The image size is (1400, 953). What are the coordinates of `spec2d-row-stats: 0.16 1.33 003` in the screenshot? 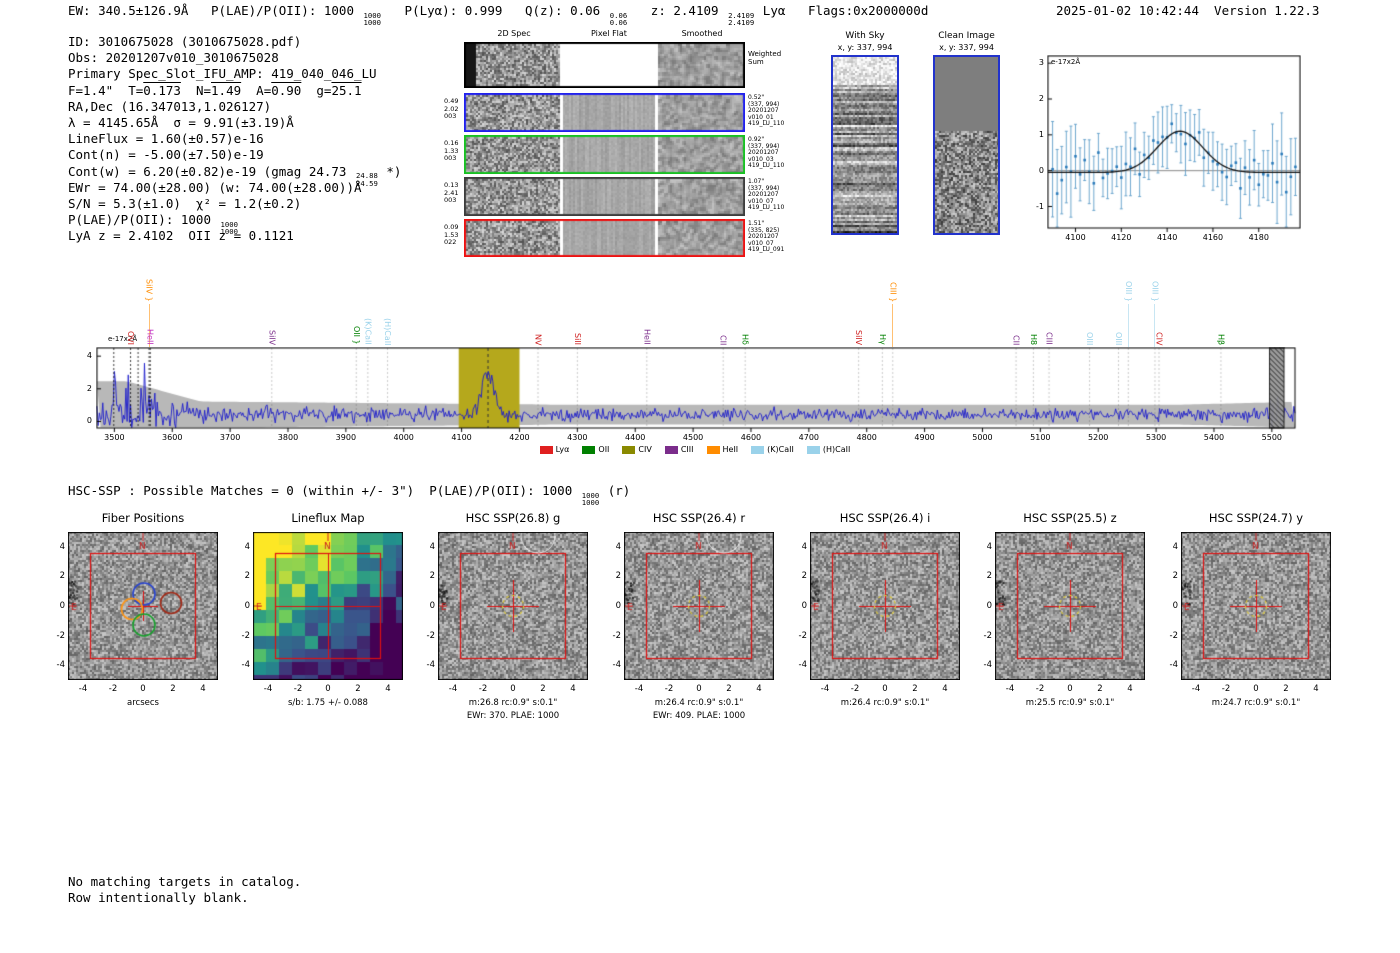 It's located at (451, 150).